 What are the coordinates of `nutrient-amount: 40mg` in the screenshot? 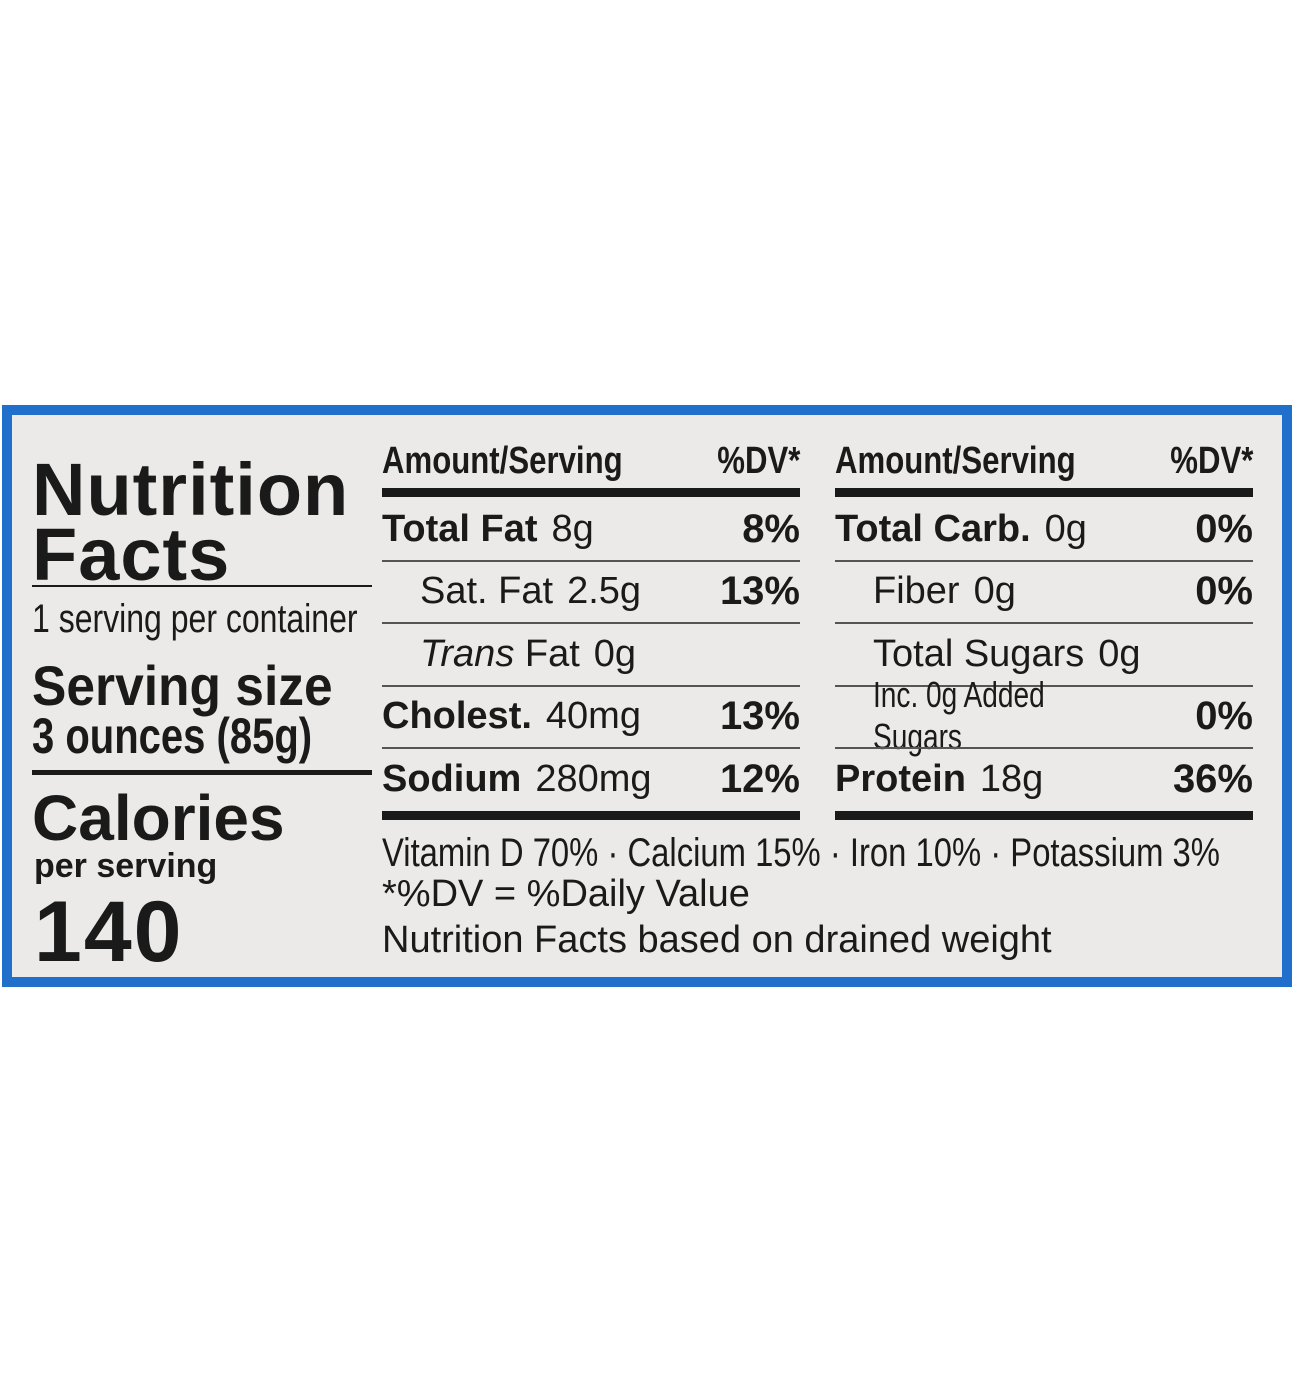 It's located at (593, 716).